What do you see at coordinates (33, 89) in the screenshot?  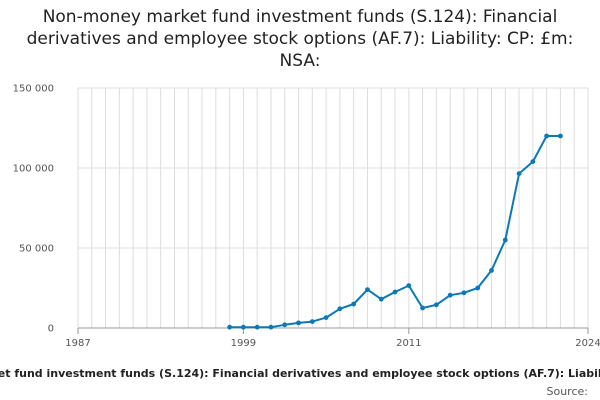 I see `y-tick-label: 150 000` at bounding box center [33, 89].